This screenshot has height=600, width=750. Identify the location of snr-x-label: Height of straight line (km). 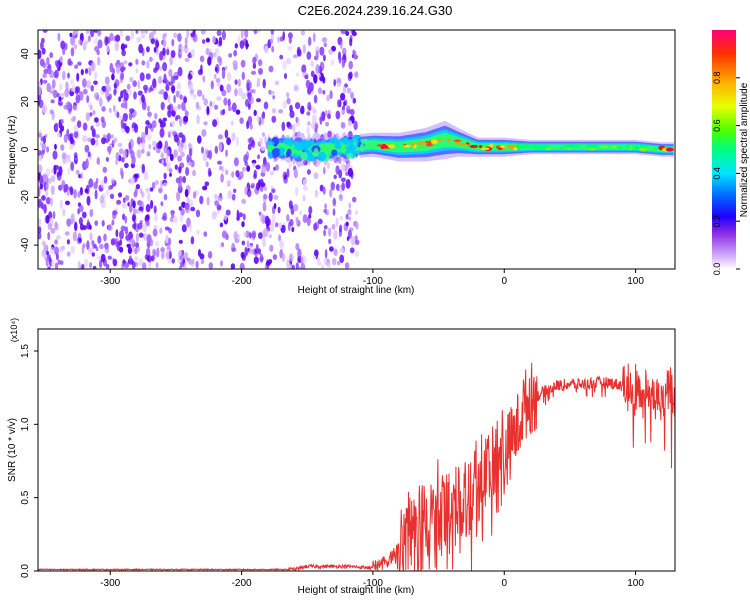
(356, 590).